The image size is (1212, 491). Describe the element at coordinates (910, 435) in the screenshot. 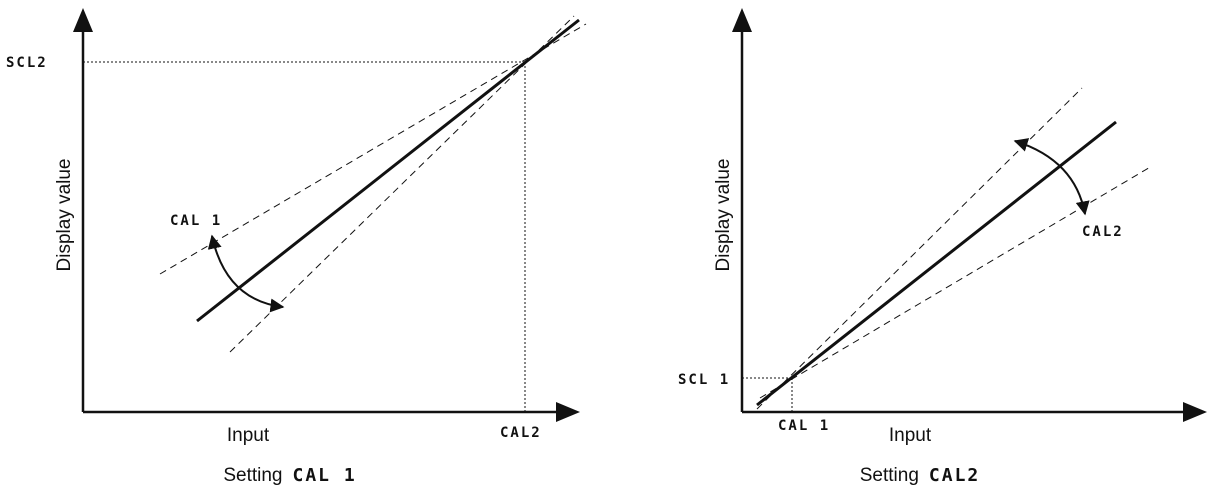

I see `right-x-axis-label: Input` at that location.